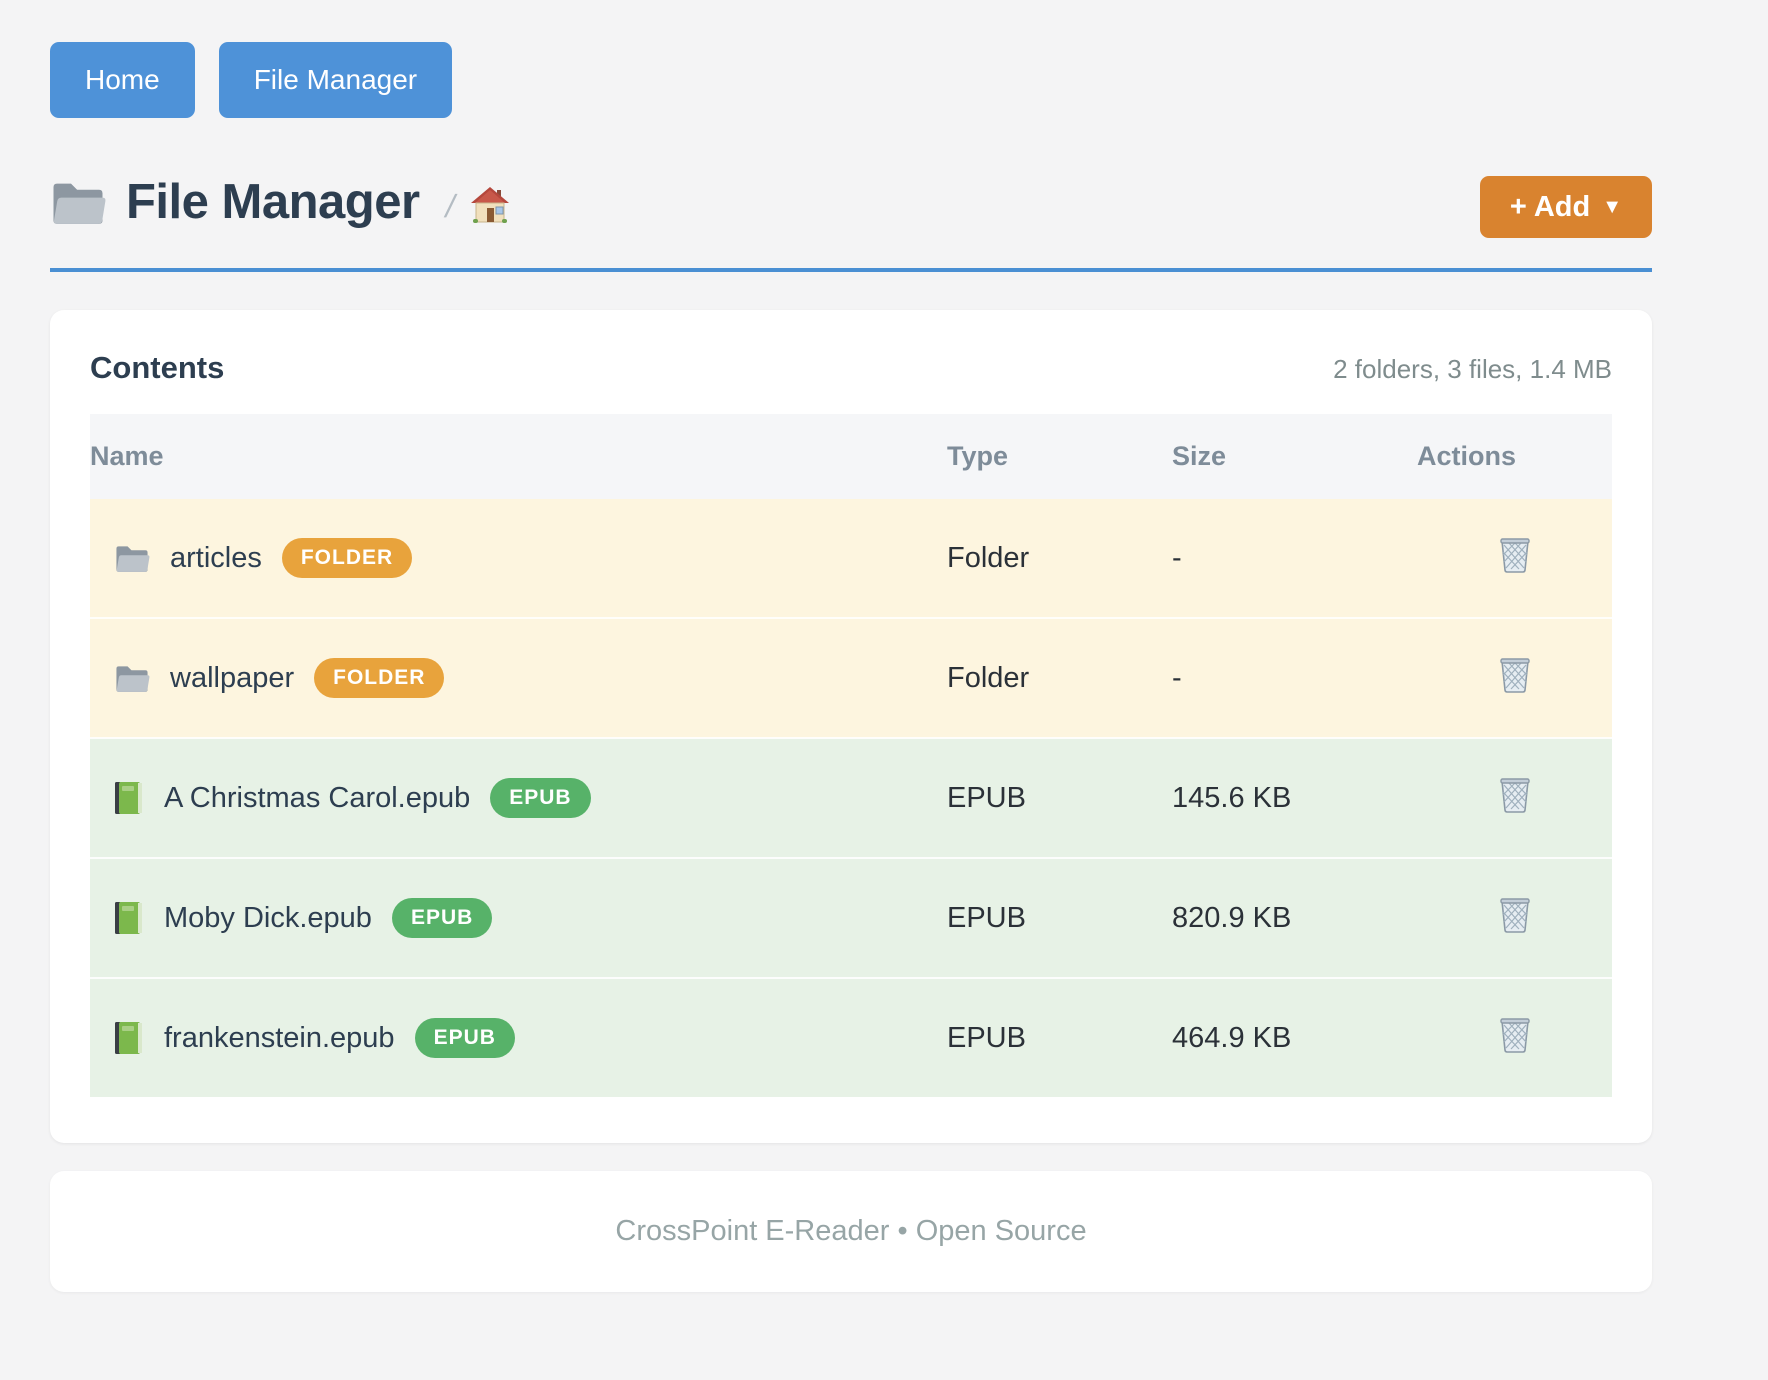 This screenshot has width=1768, height=1380. I want to click on page-title: File Manager, so click(273, 202).